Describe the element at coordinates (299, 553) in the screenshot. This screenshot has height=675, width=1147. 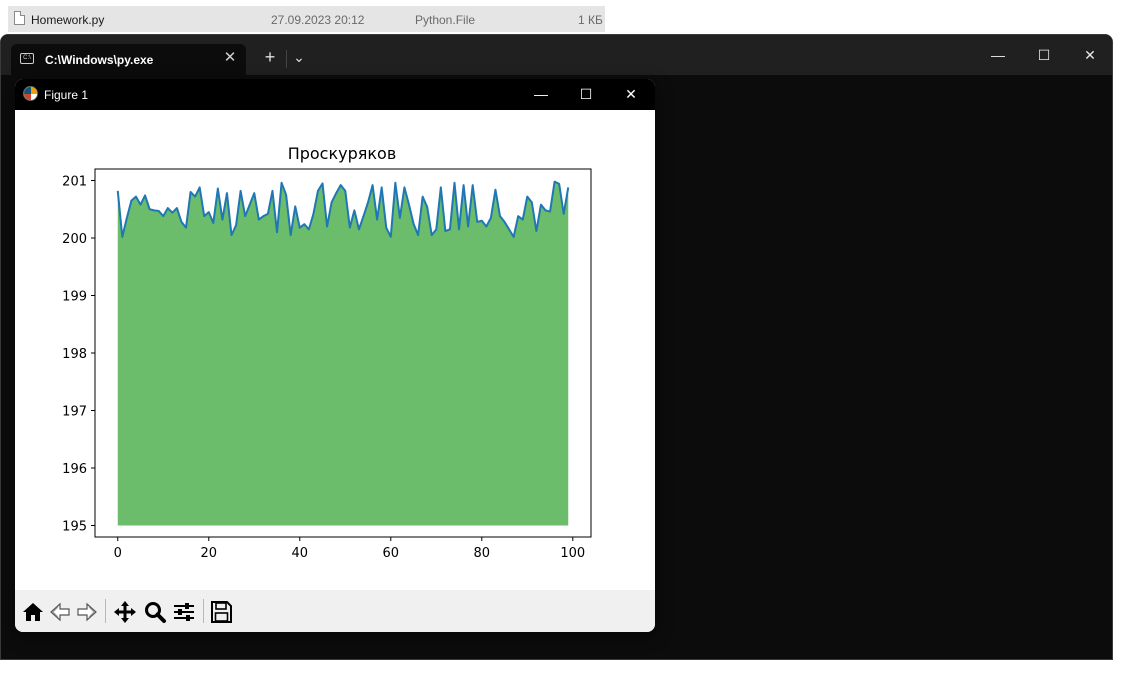
I see `x-tick-label: 40` at that location.